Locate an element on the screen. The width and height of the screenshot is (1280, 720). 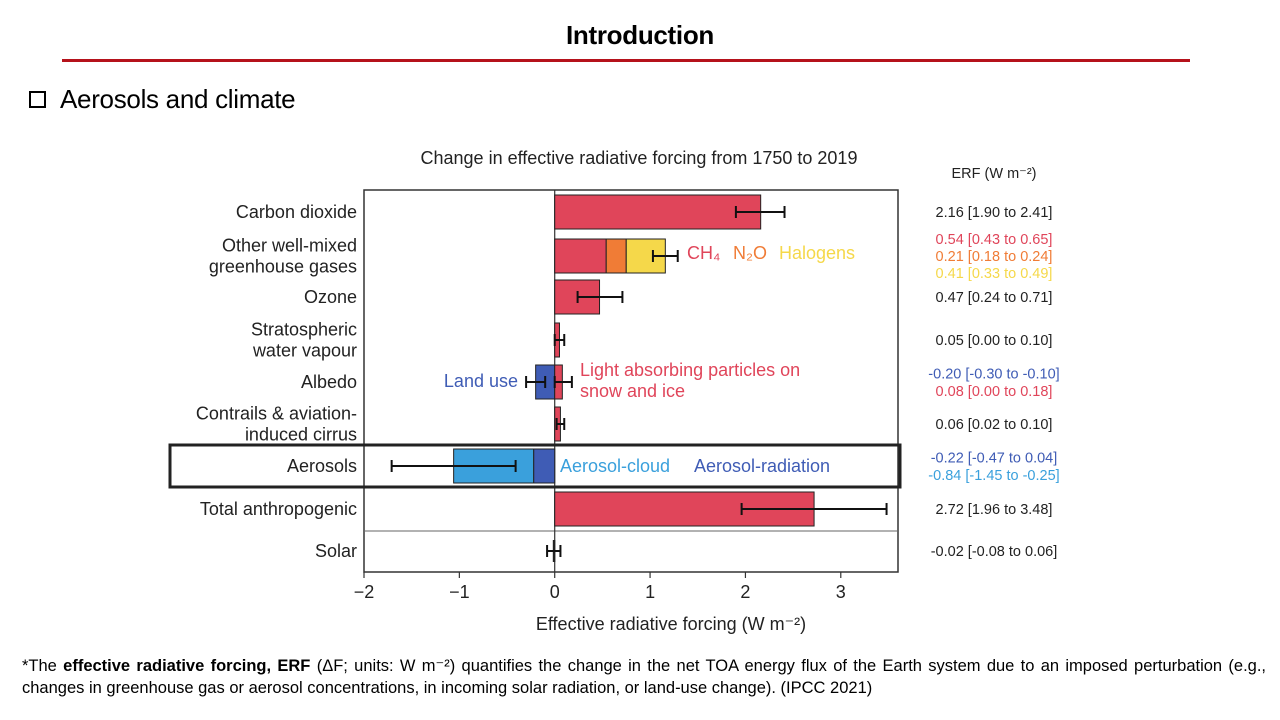
category-label: Total anthropogenic is located at coordinates (278, 509).